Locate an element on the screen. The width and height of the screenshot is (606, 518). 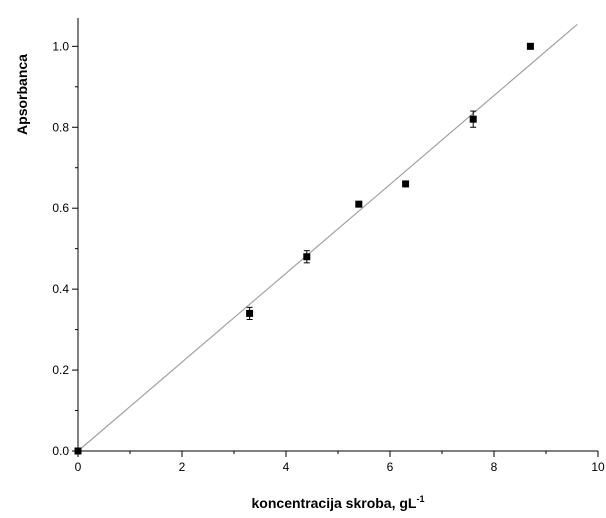
y-axis-ticks: 0.0 0.2 0.4 0.6 0.8 1.0 is located at coordinates (65, 248).